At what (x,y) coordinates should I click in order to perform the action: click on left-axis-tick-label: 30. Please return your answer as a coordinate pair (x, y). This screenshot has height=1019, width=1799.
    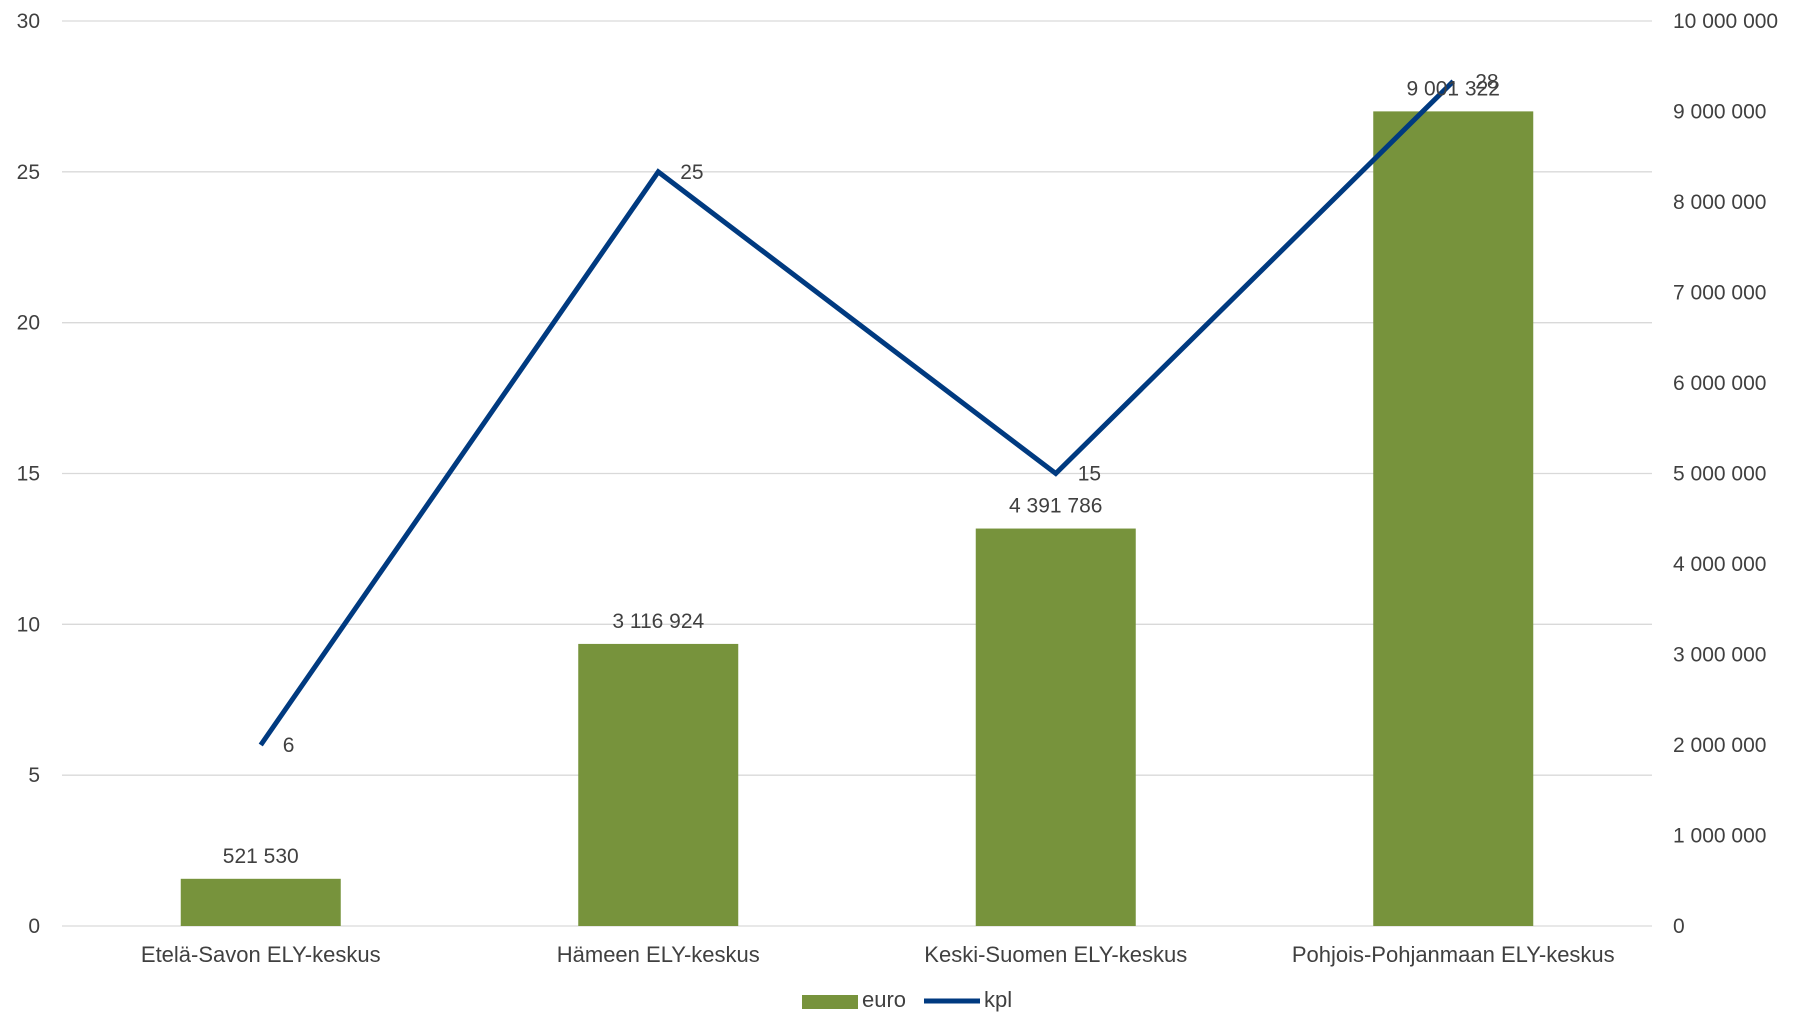
    Looking at the image, I should click on (28, 21).